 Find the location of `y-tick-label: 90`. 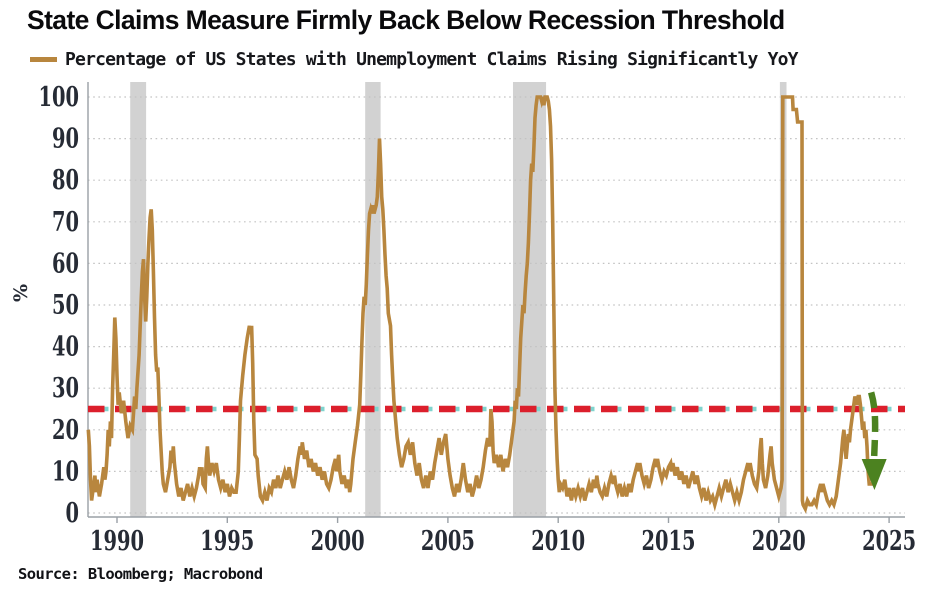

y-tick-label: 90 is located at coordinates (65, 139).